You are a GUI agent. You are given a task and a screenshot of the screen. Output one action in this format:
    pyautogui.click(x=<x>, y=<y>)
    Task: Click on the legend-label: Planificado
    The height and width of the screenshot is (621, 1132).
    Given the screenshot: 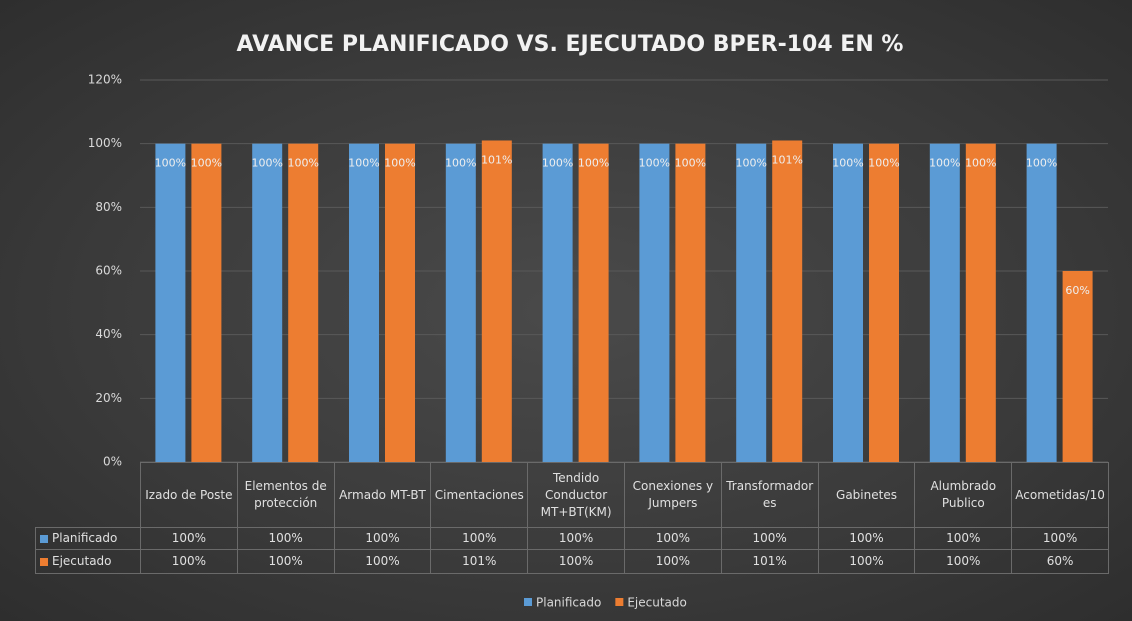 What is the action you would take?
    pyautogui.click(x=568, y=603)
    